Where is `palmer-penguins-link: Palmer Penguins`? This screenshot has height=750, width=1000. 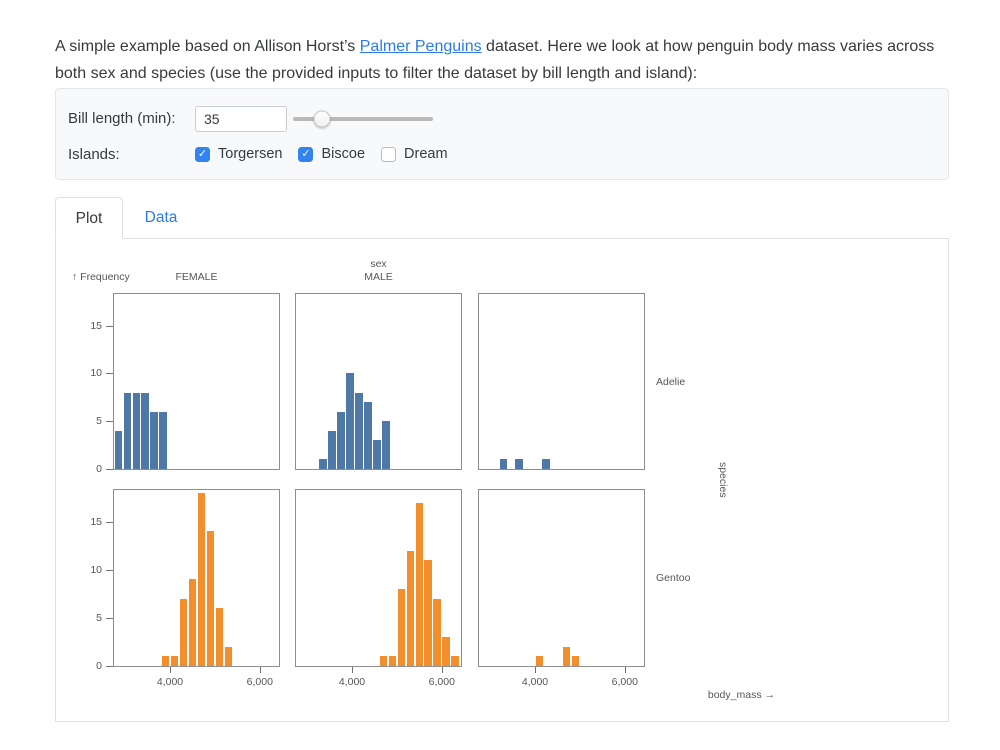 palmer-penguins-link: Palmer Penguins is located at coordinates (420, 46).